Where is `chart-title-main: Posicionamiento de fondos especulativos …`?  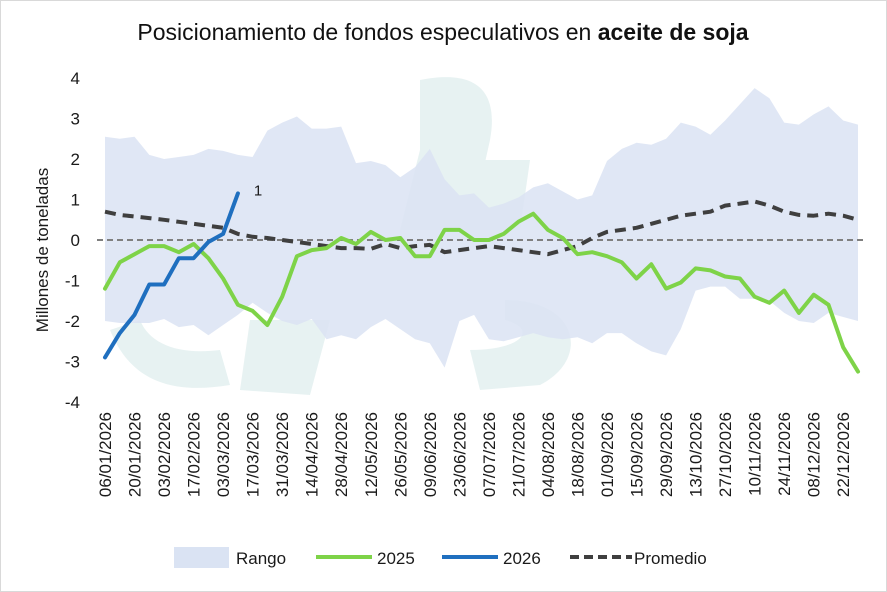
chart-title-main: Posicionamiento de fondos especulativos … is located at coordinates (364, 32).